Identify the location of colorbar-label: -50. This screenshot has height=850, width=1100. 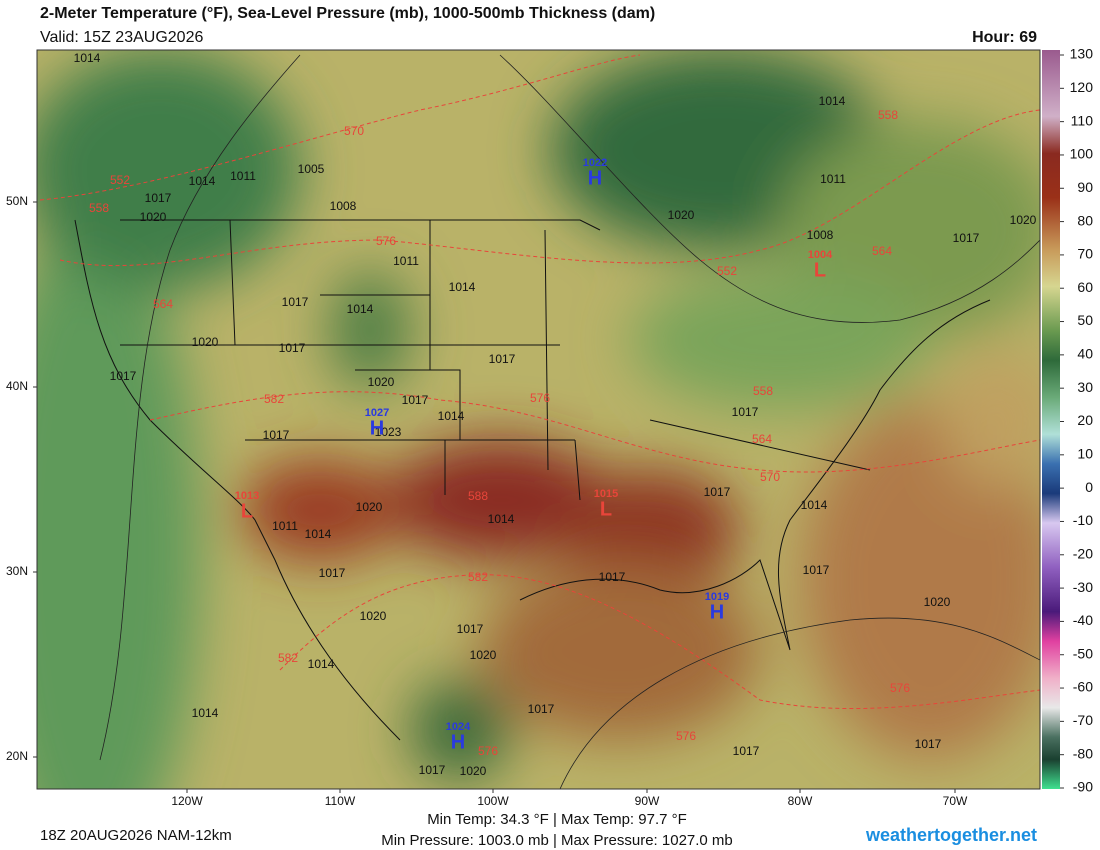
(1083, 653).